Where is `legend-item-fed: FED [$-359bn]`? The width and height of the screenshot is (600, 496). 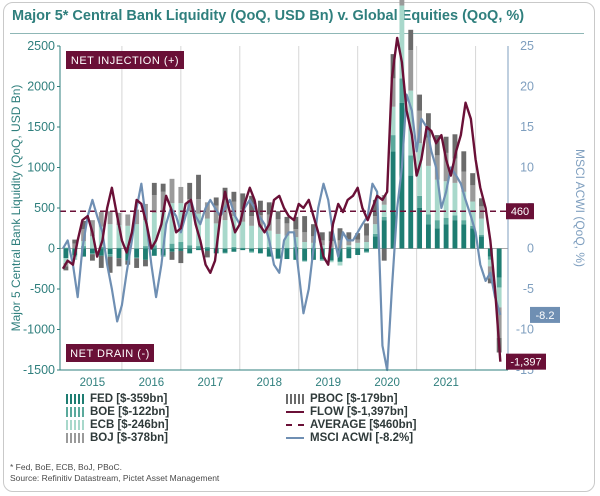
legend-item-fed: FED [$-359bn] is located at coordinates (116, 399).